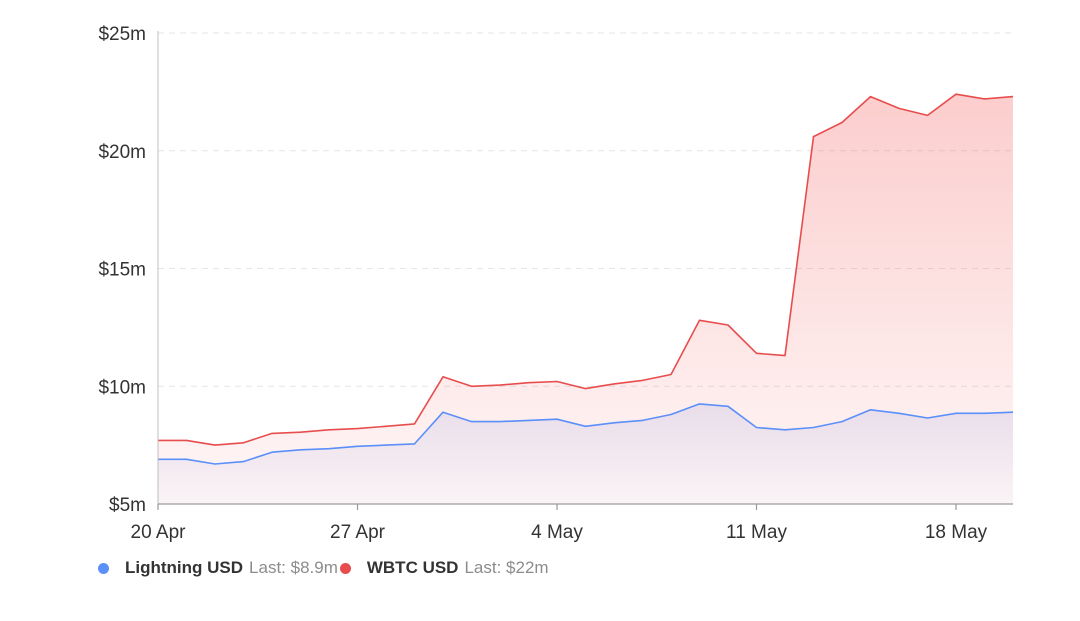 This screenshot has width=1080, height=621. Describe the element at coordinates (159, 532) in the screenshot. I see `x-tick-label: 20 Apr` at that location.